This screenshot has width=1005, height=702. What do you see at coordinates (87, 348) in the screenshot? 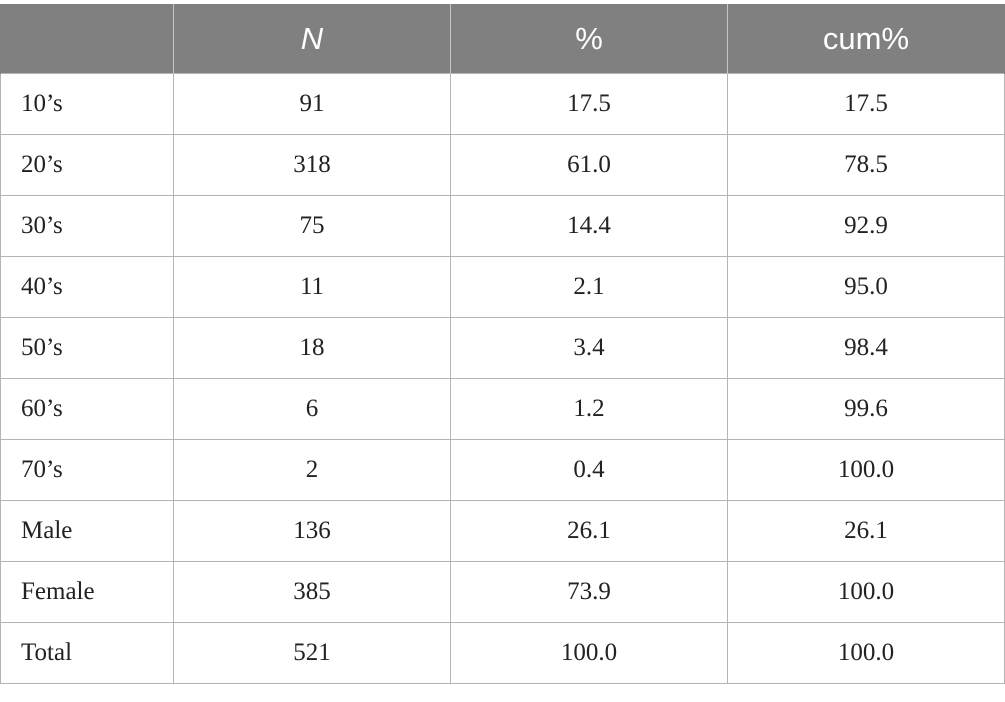
I see `row-label: 50’s` at bounding box center [87, 348].